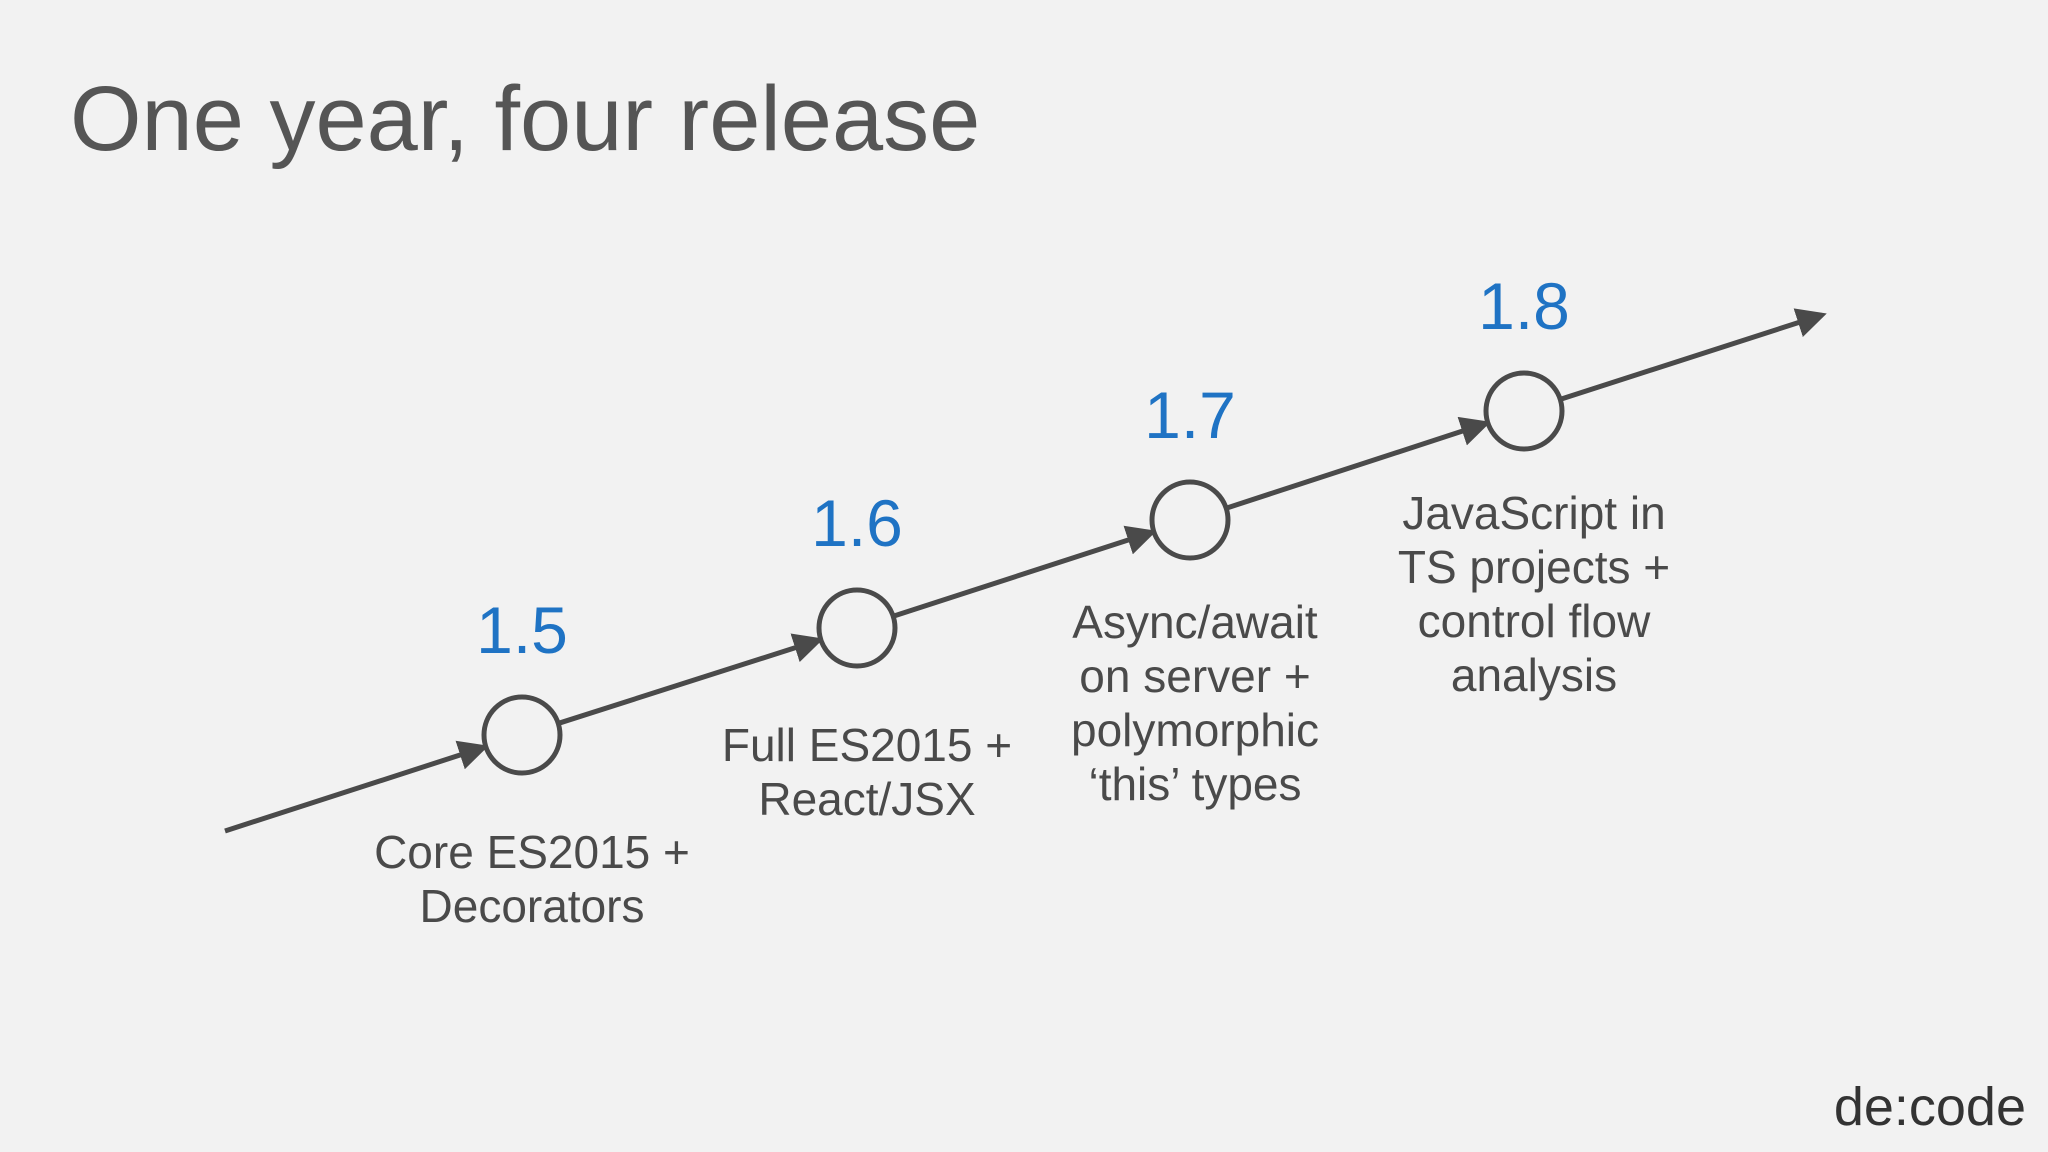 Image resolution: width=2048 pixels, height=1152 pixels. What do you see at coordinates (1533, 513) in the screenshot?
I see `release-description: JavaScript in` at bounding box center [1533, 513].